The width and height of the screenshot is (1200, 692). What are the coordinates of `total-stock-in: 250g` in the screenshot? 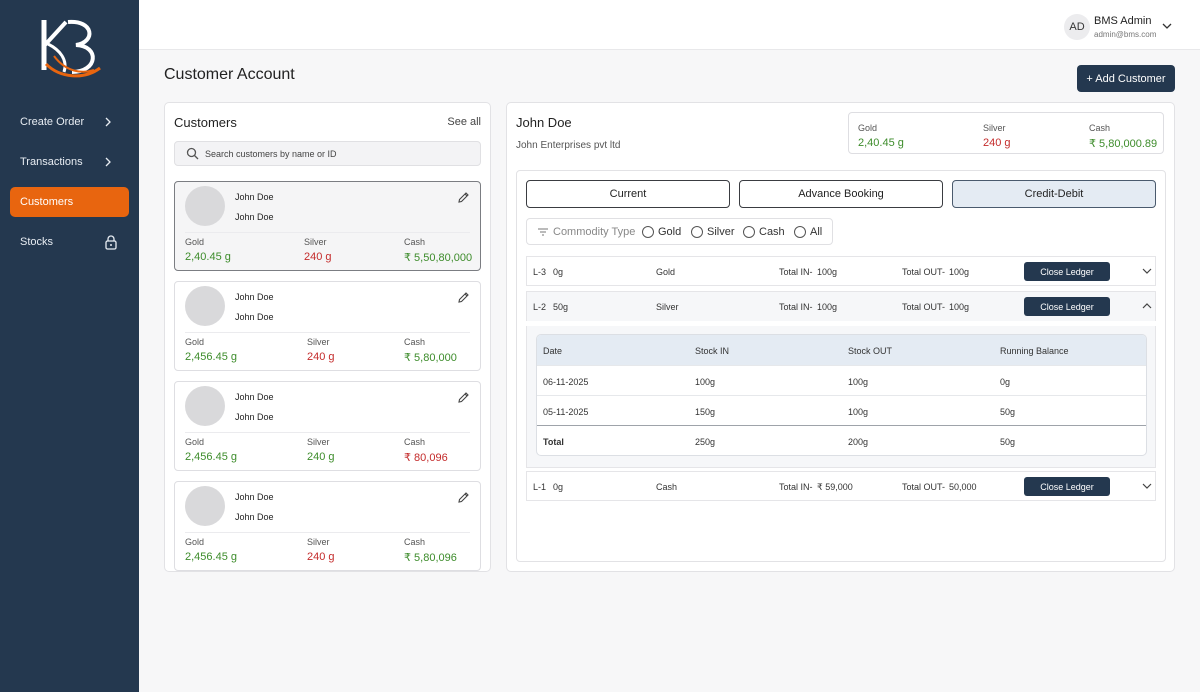 It's located at (705, 442).